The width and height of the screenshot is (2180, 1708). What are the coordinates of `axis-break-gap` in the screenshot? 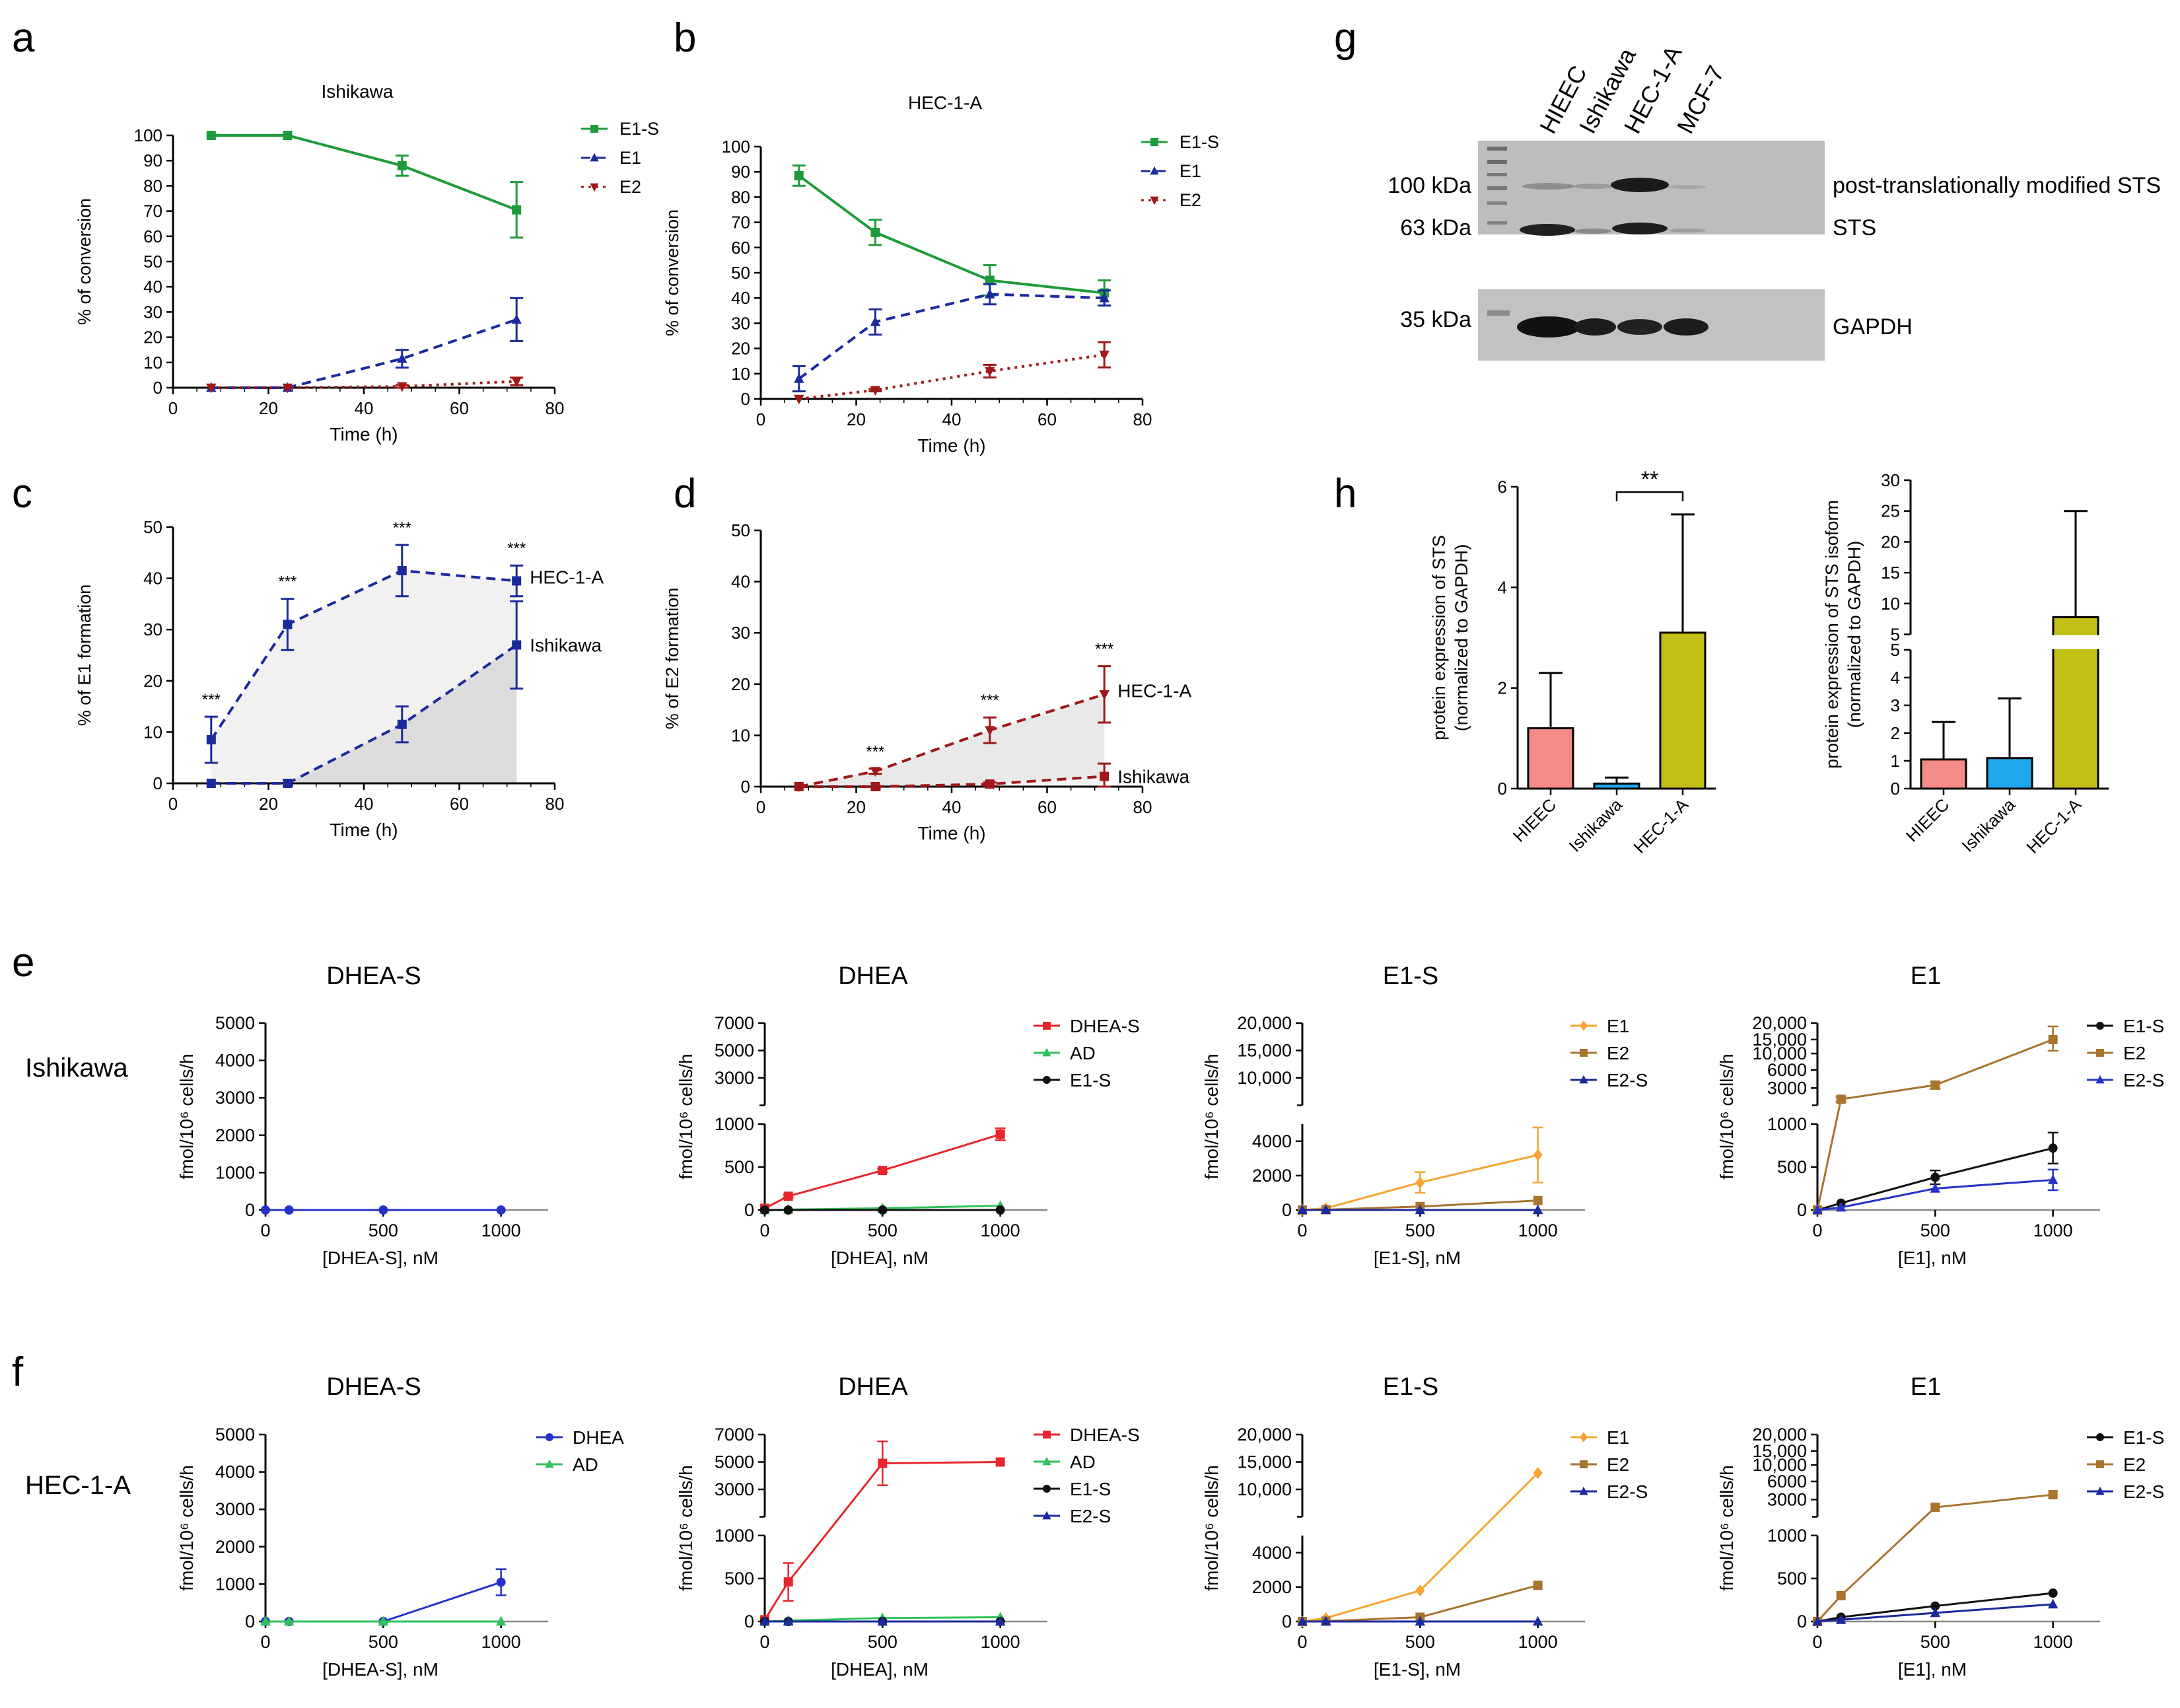 It's located at (2076, 642).